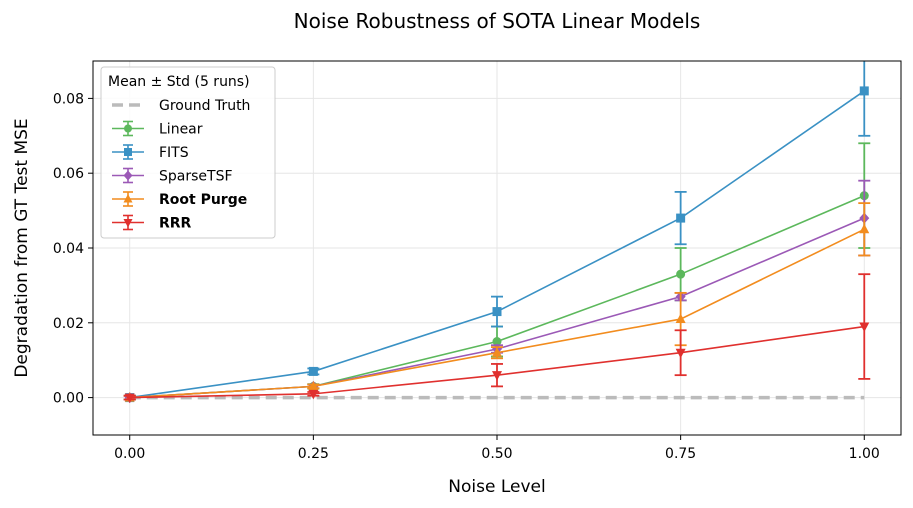 The image size is (913, 508). I want to click on y-axis: 0.00 0.02 0.04 0.06 0.08, so click(73, 249).